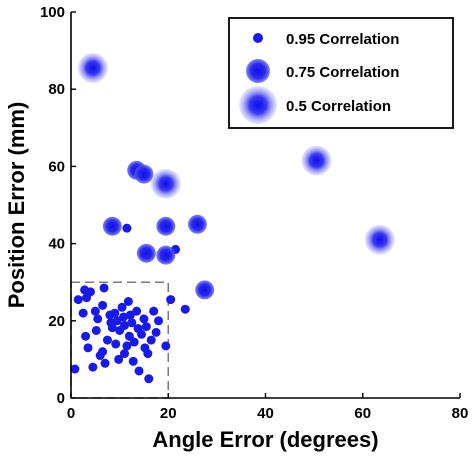 This screenshot has height=456, width=474. I want to click on legend-label-095: 0.95 Correlation, so click(342, 39).